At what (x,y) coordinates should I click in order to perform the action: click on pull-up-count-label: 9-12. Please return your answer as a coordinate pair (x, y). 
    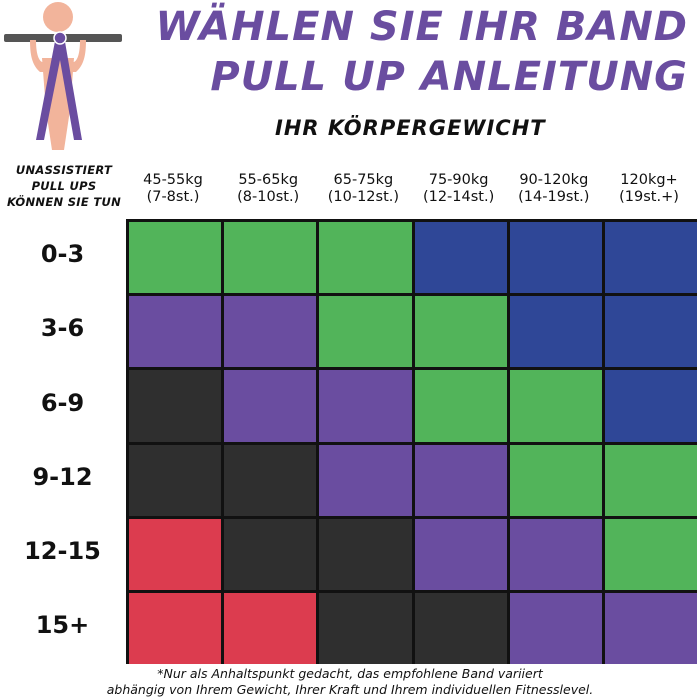
    Looking at the image, I should click on (62, 476).